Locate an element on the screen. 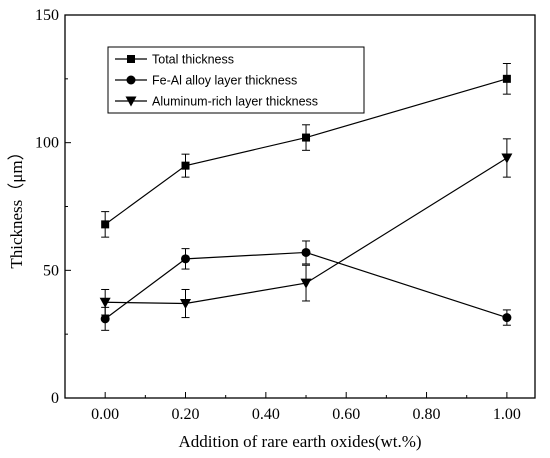  x-axis-ticks: 0.00 0.20 0.40 0.60 0.80 1.00 is located at coordinates (306, 407).